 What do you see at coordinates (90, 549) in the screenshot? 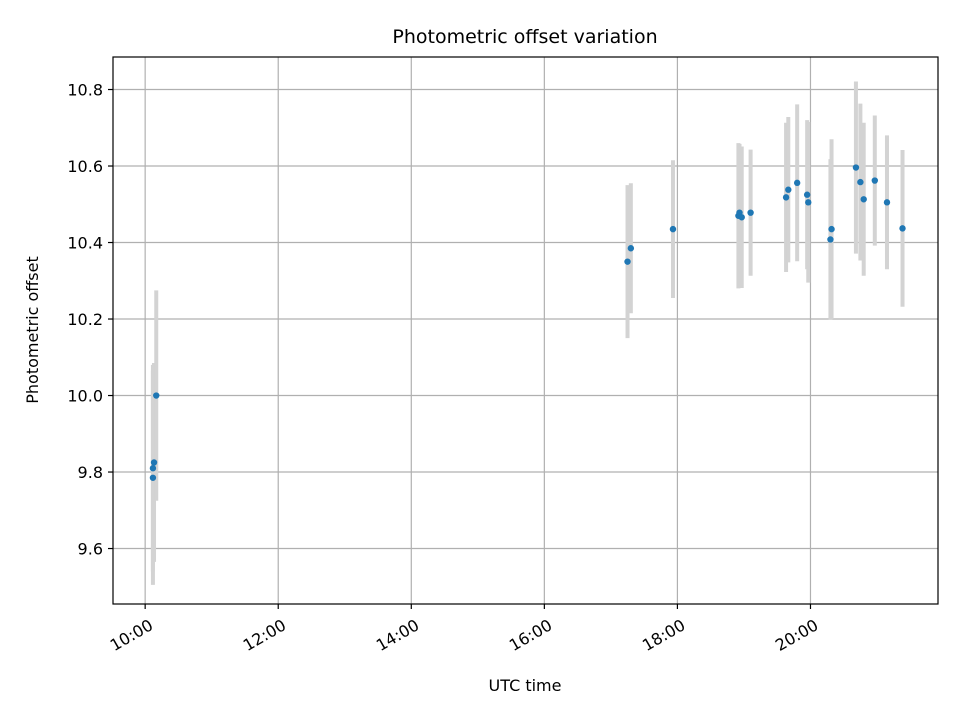
I see `y-tick-label: 9.6` at bounding box center [90, 549].